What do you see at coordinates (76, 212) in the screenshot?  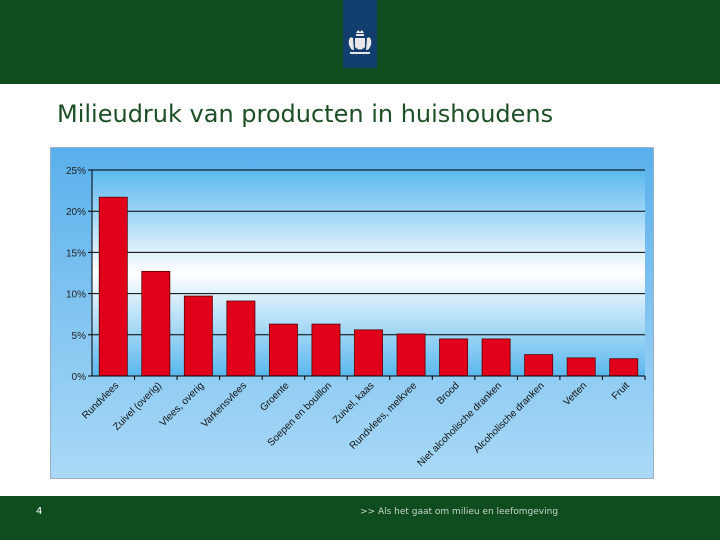 I see `y-tick-label: 20%` at bounding box center [76, 212].